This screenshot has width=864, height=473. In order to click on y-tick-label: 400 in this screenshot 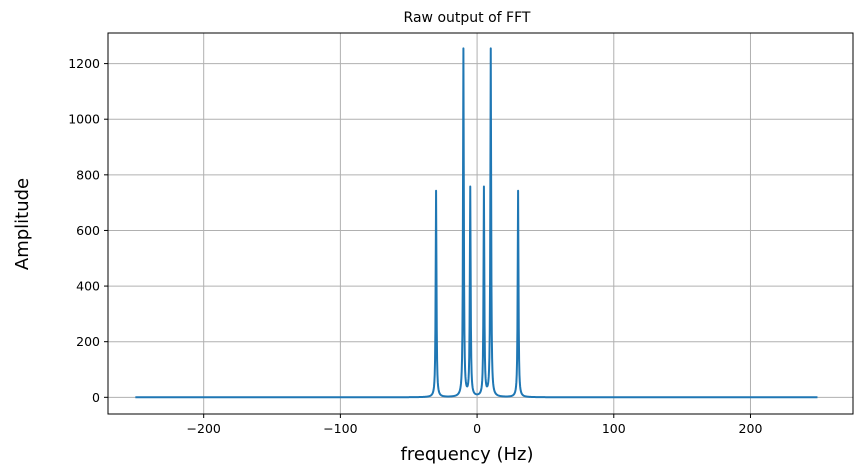, I will do `click(88, 286)`.